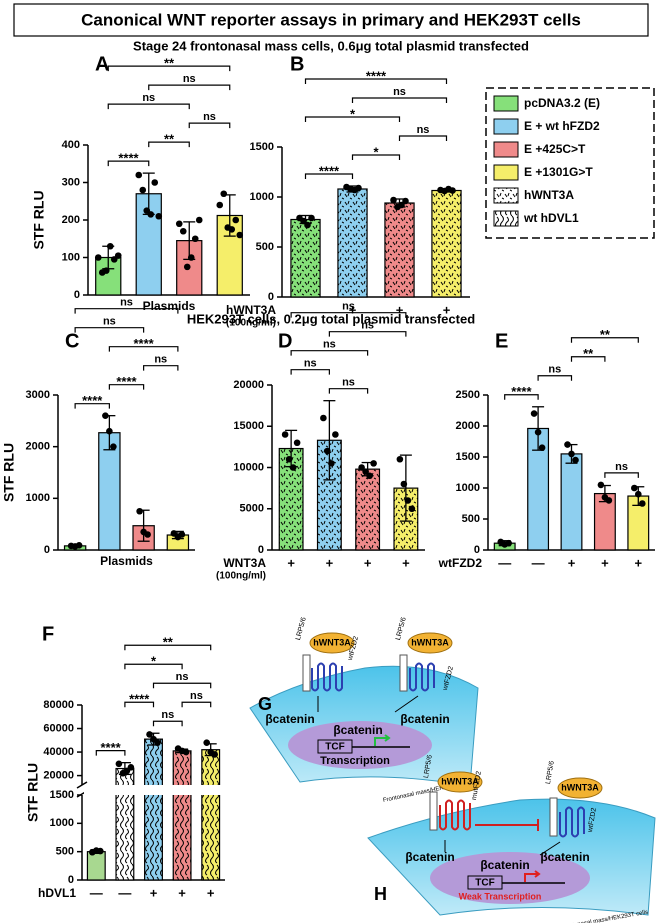 Image resolution: width=662 pixels, height=923 pixels. I want to click on significance-label: *, so click(154, 661).